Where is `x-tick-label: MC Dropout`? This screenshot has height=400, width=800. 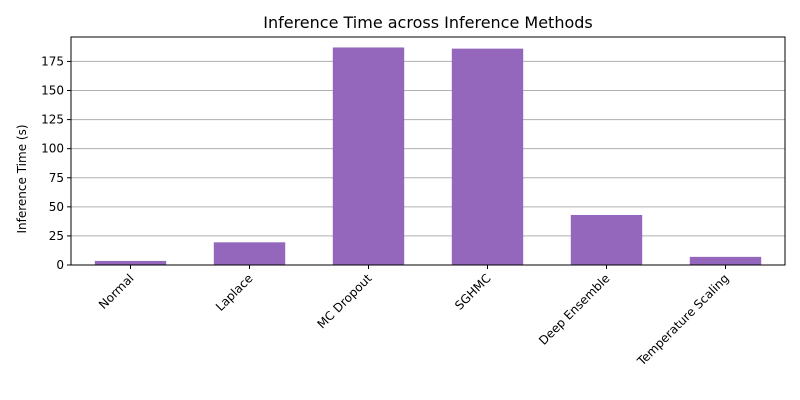 x-tick-label: MC Dropout is located at coordinates (344, 301).